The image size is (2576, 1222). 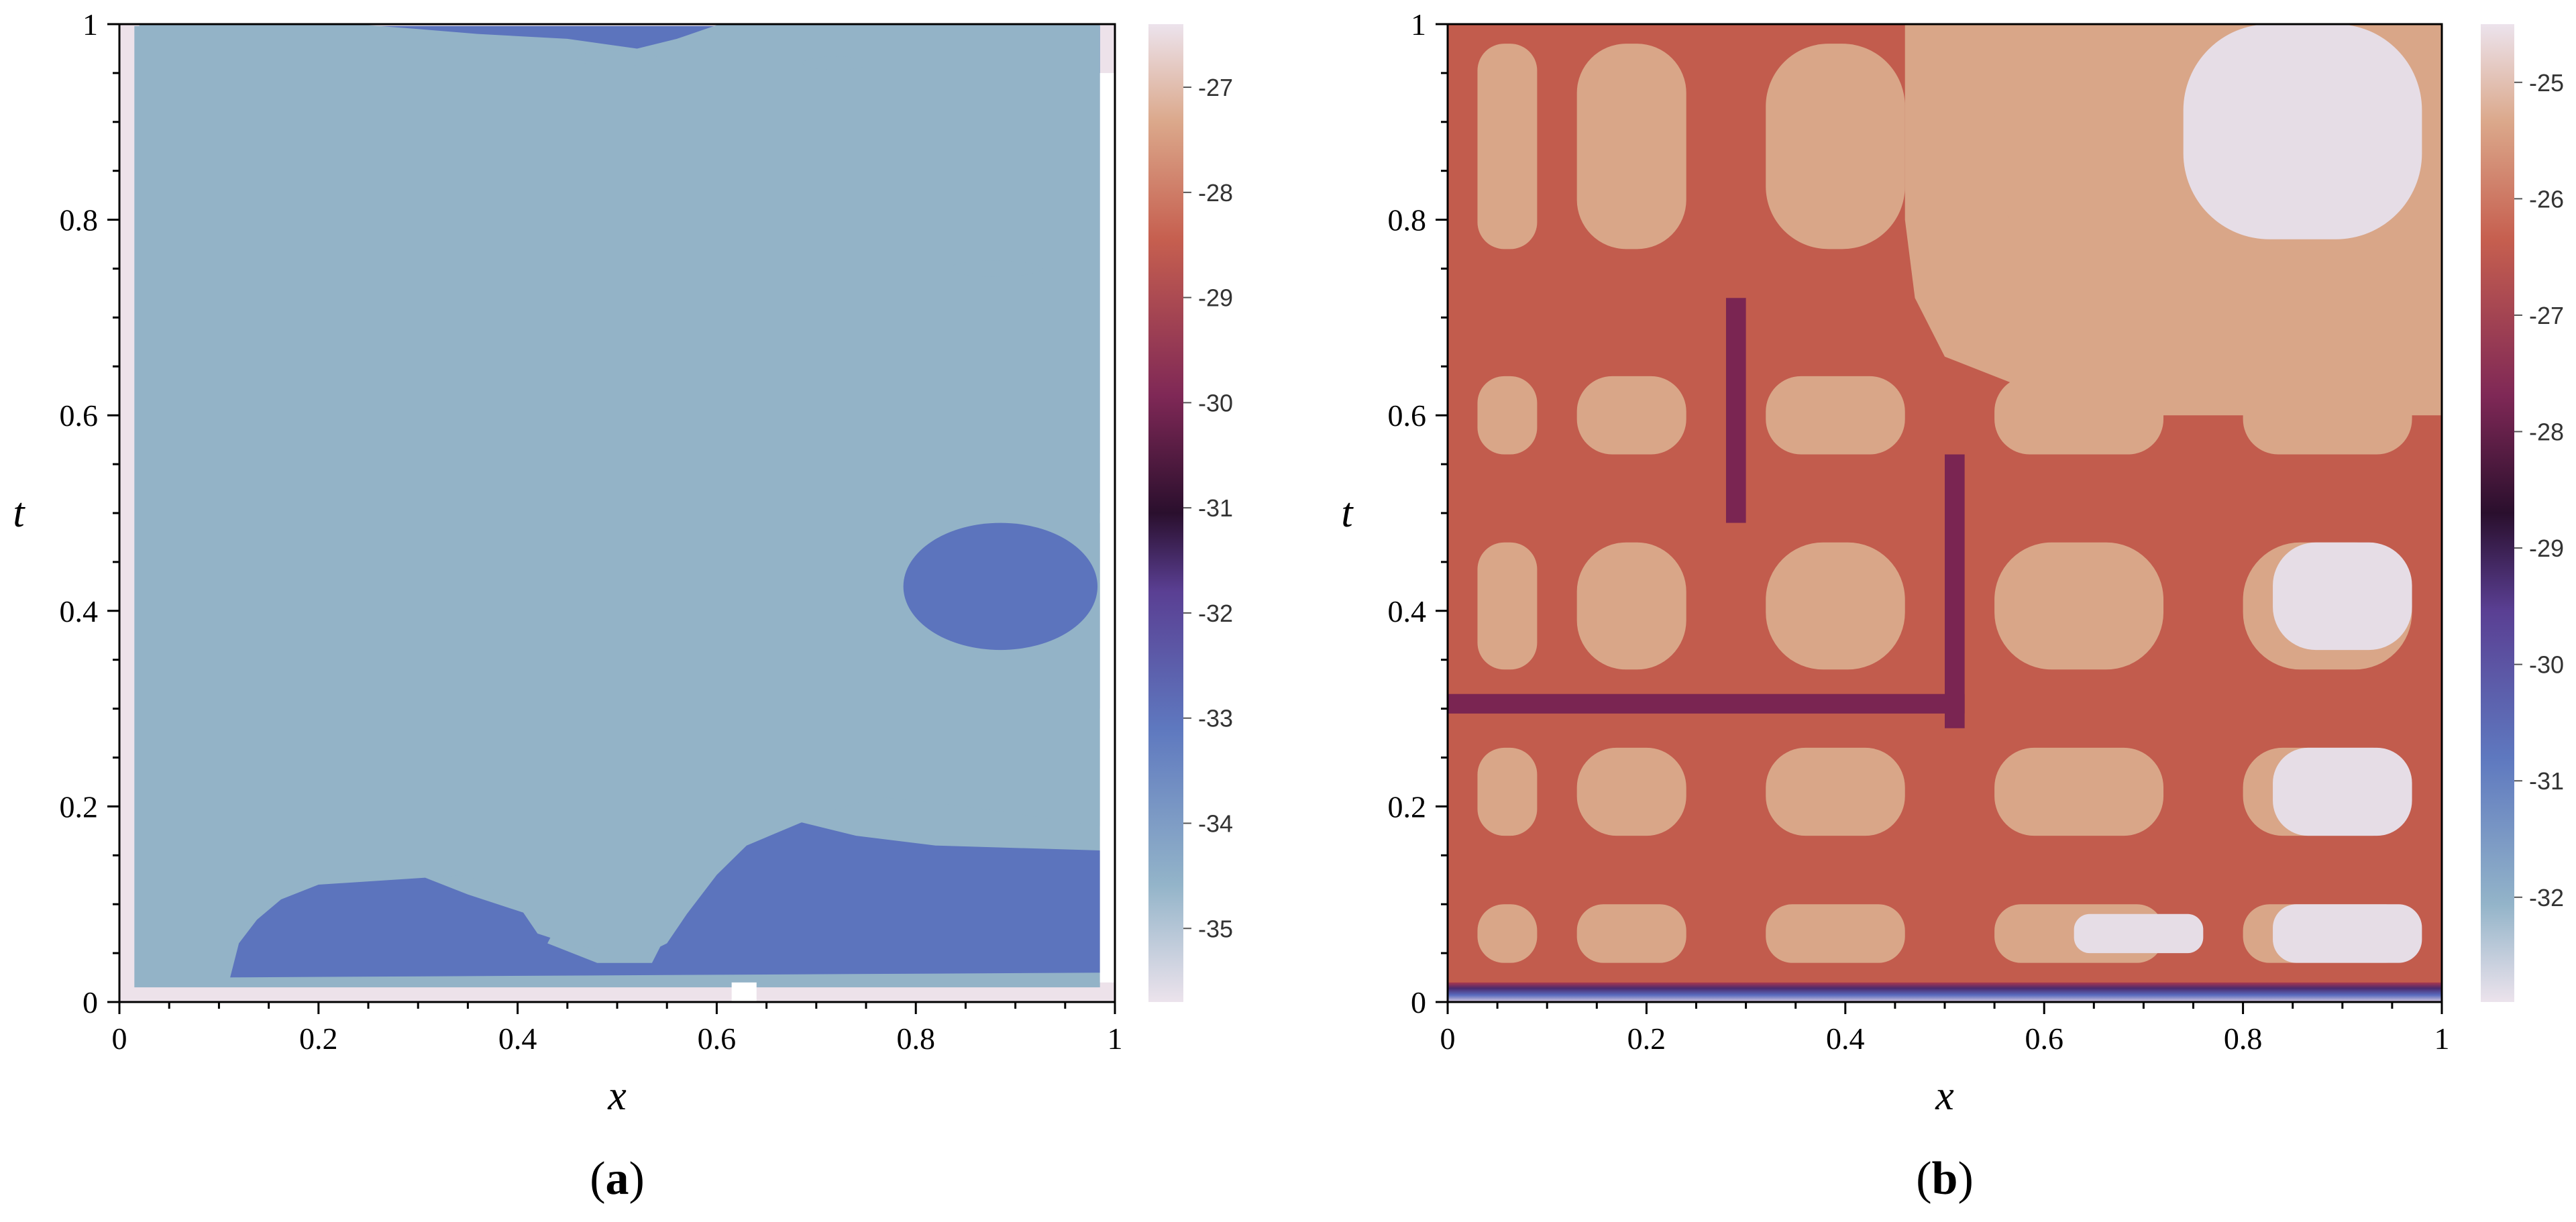 What do you see at coordinates (1945, 992) in the screenshot?
I see `contour-bottom-band` at bounding box center [1945, 992].